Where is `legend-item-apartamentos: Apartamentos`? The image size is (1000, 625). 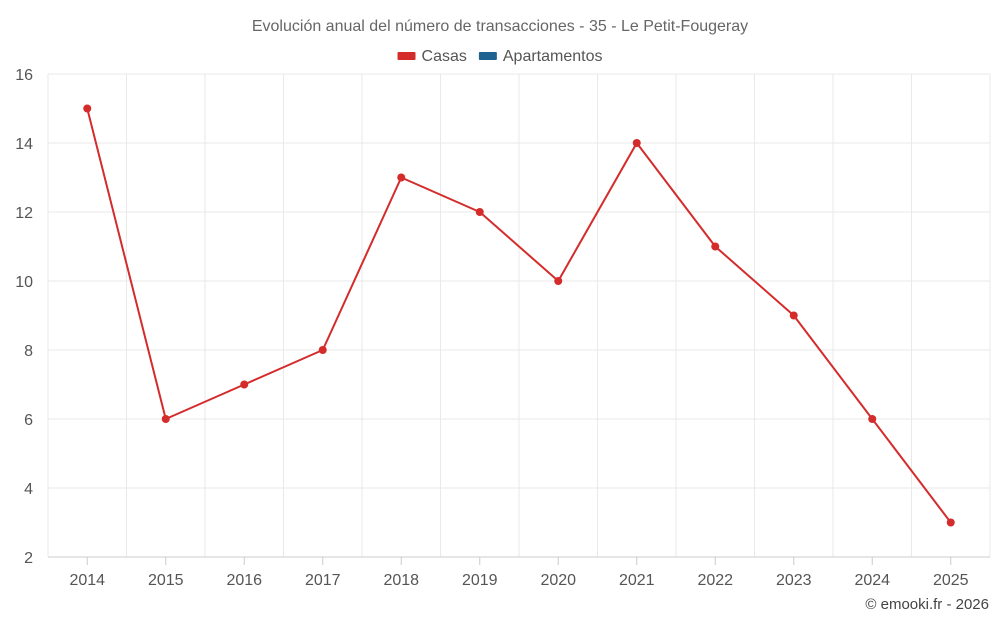
legend-item-apartamentos: Apartamentos is located at coordinates (540, 56).